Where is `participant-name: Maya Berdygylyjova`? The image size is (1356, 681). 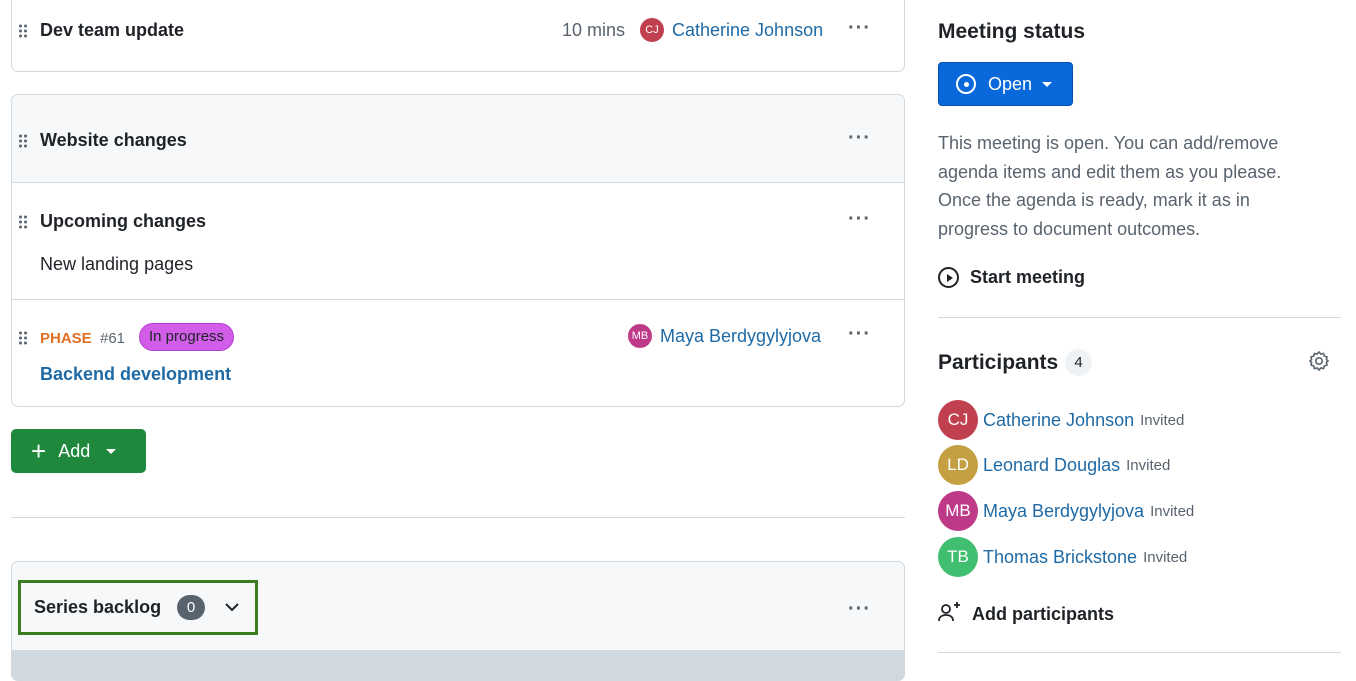 participant-name: Maya Berdygylyjova is located at coordinates (1064, 510).